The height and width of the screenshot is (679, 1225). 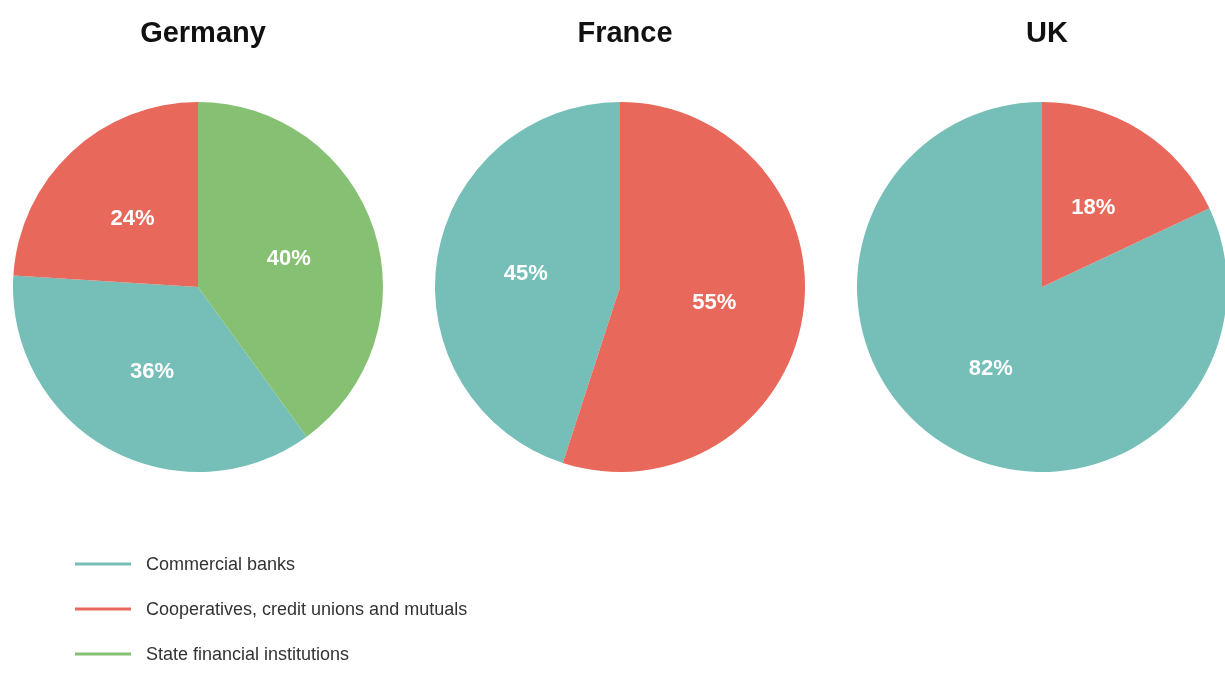 I want to click on data-label: 82%, so click(x=990, y=368).